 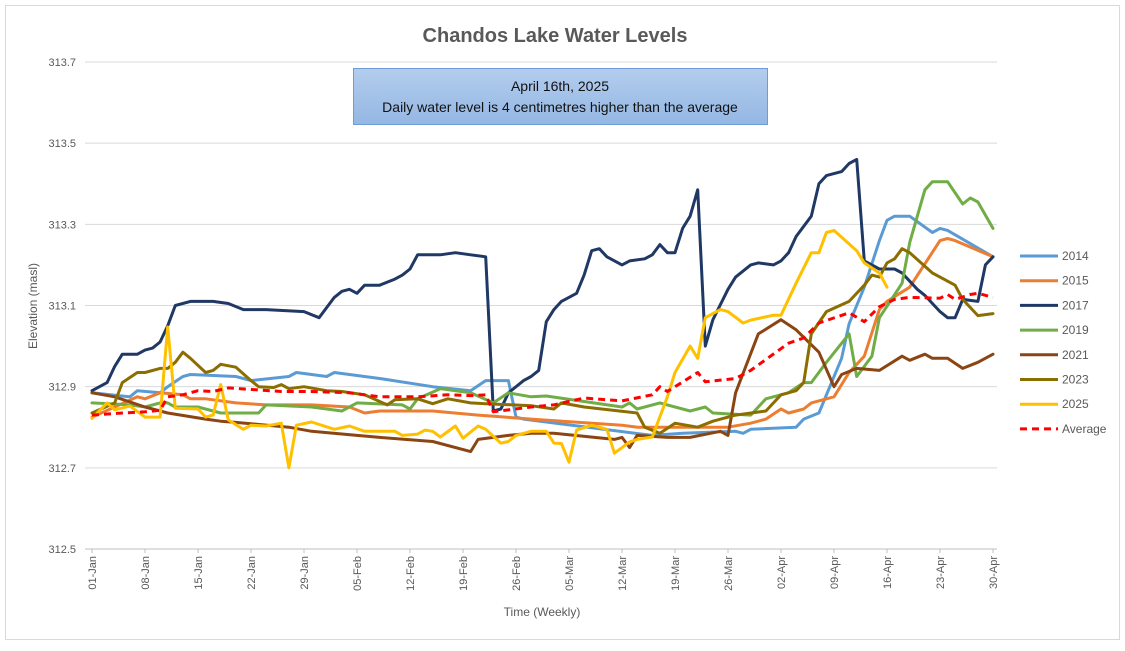 I want to click on y-tick-label: 313.1, so click(x=62, y=307).